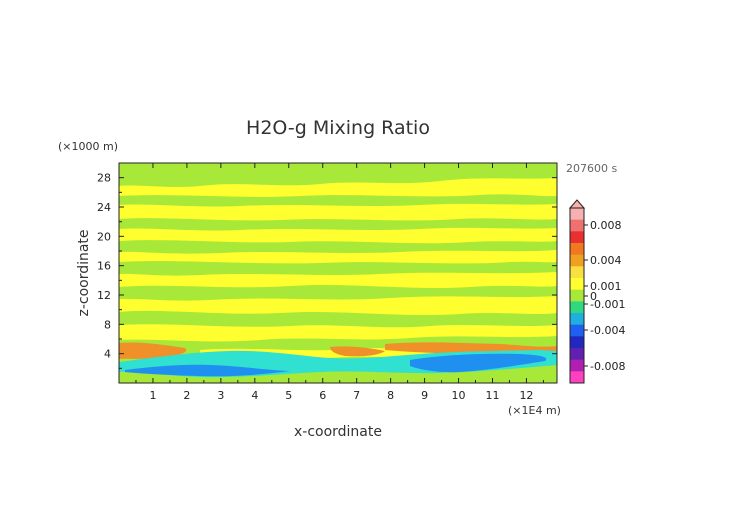 The height and width of the screenshot is (532, 752). What do you see at coordinates (607, 304) in the screenshot?
I see `colorbar-label: -0.001` at bounding box center [607, 304].